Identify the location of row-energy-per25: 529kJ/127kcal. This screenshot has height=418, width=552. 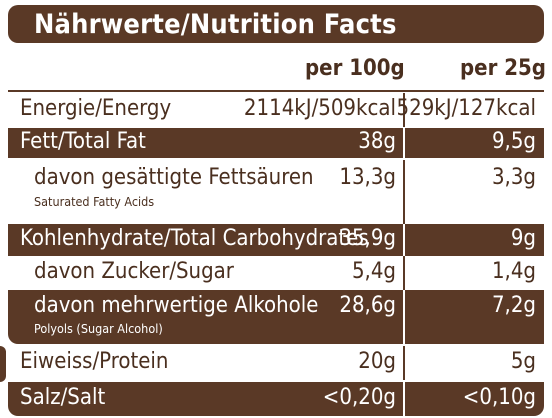
(466, 108).